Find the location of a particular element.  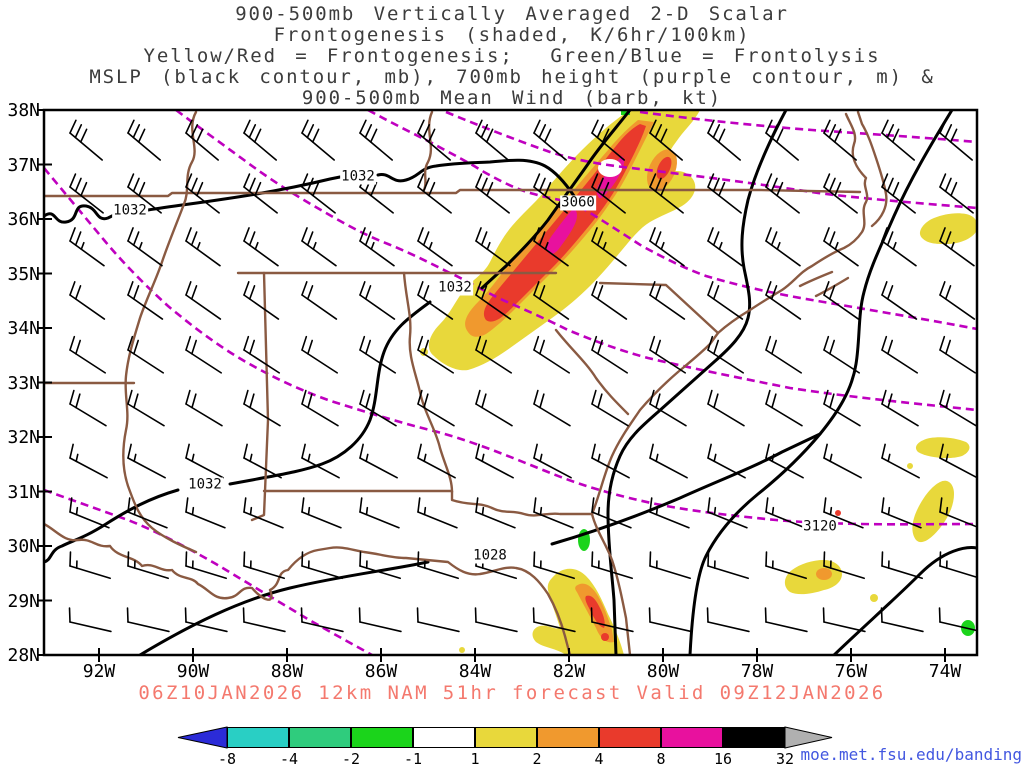

lat-tick-label: 33N is located at coordinates (23, 383).